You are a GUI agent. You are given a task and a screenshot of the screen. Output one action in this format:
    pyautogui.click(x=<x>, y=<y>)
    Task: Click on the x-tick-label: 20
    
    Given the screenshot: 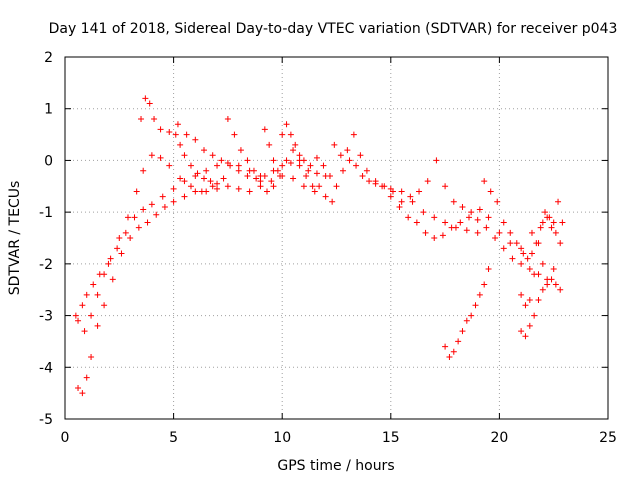 What is the action you would take?
    pyautogui.click(x=499, y=438)
    